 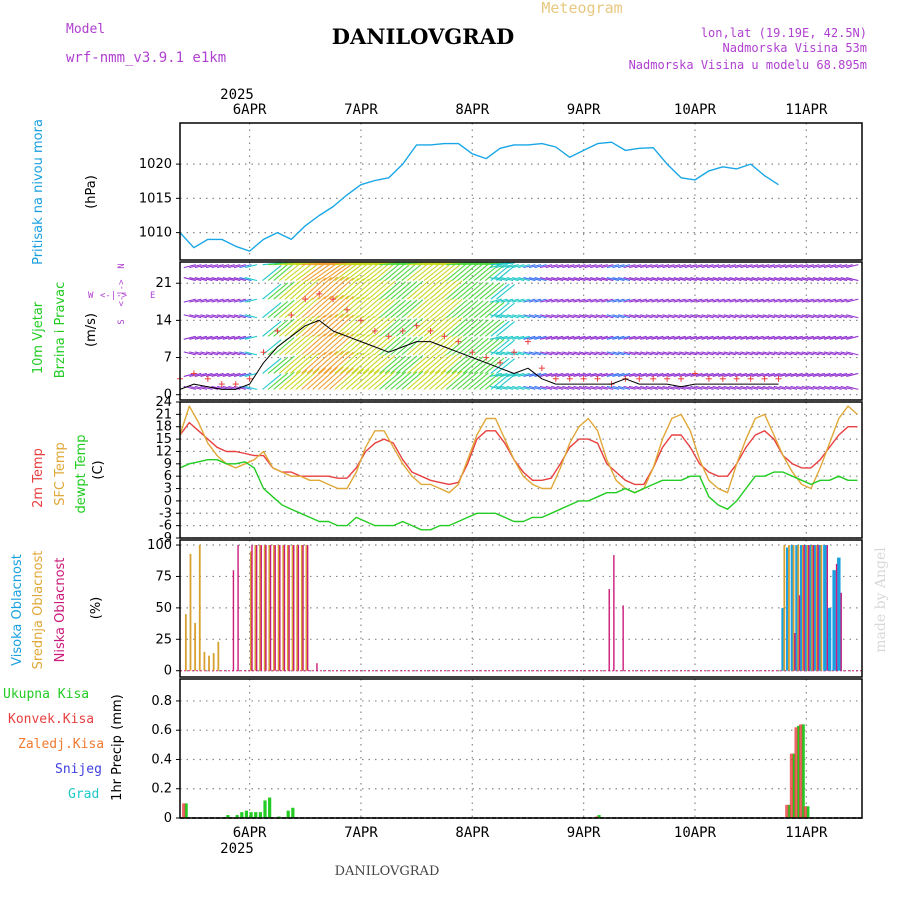 I want to click on y-tick-label: 0, so click(x=168, y=818).